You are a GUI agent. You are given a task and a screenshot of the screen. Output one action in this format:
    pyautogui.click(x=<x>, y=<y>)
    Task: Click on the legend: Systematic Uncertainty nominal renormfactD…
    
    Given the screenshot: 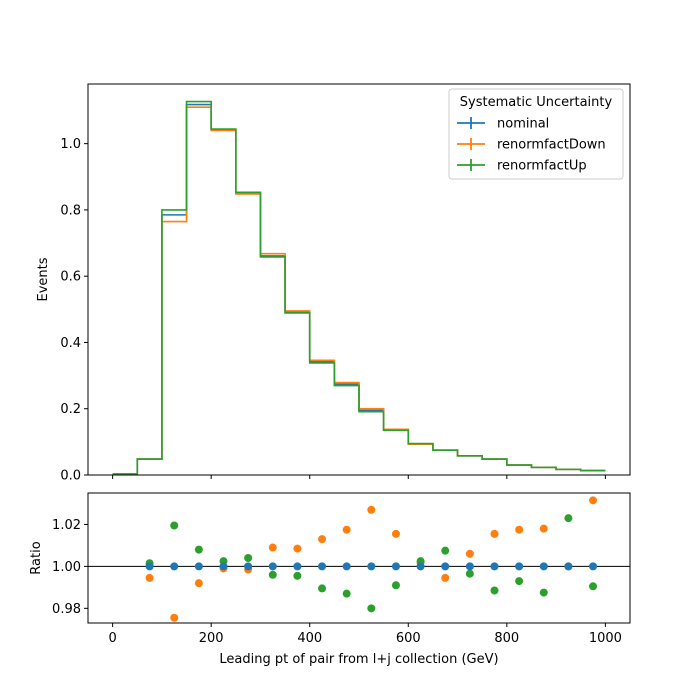 What is the action you would take?
    pyautogui.click(x=536, y=134)
    